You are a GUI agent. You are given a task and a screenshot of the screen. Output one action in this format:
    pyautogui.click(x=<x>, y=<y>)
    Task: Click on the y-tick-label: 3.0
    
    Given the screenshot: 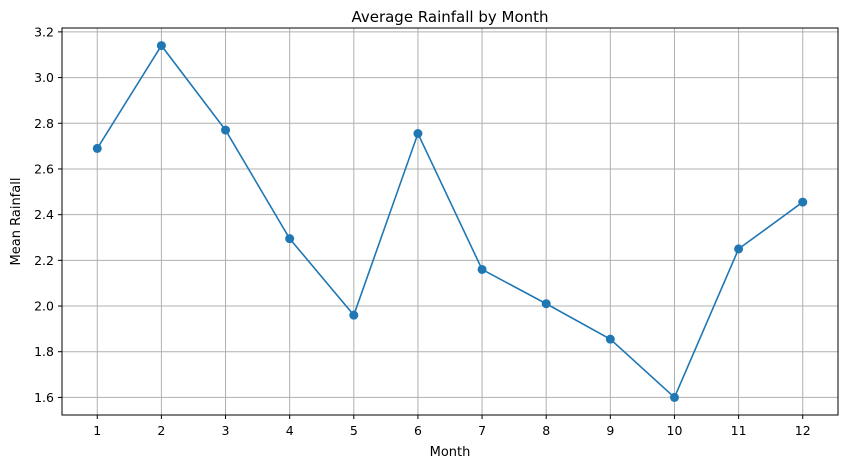 What is the action you would take?
    pyautogui.click(x=44, y=77)
    